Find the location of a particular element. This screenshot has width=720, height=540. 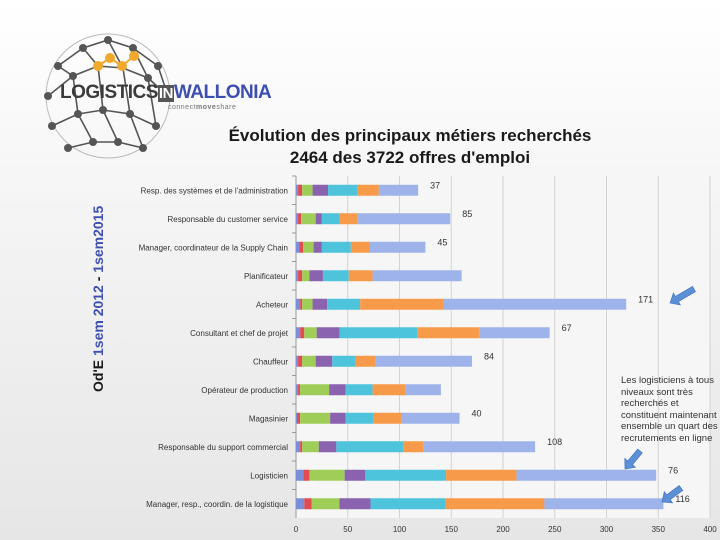

data-label: 67 is located at coordinates (567, 328).